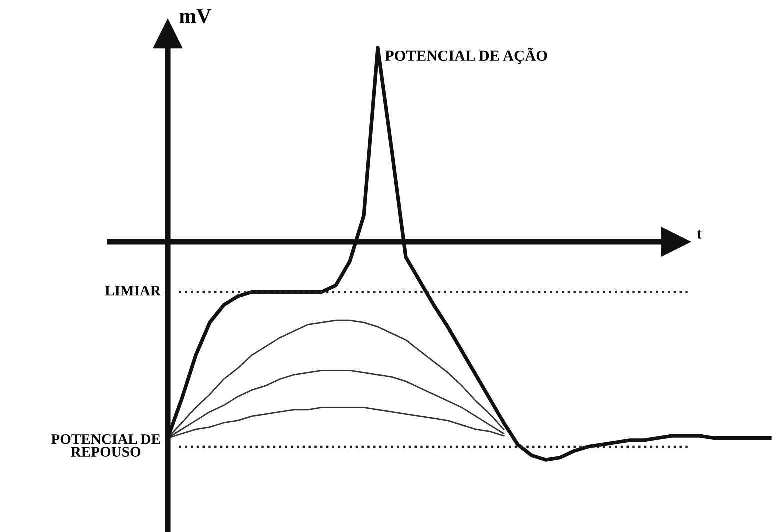 This screenshot has height=532, width=777. I want to click on y-axis-title: mV, so click(196, 16).